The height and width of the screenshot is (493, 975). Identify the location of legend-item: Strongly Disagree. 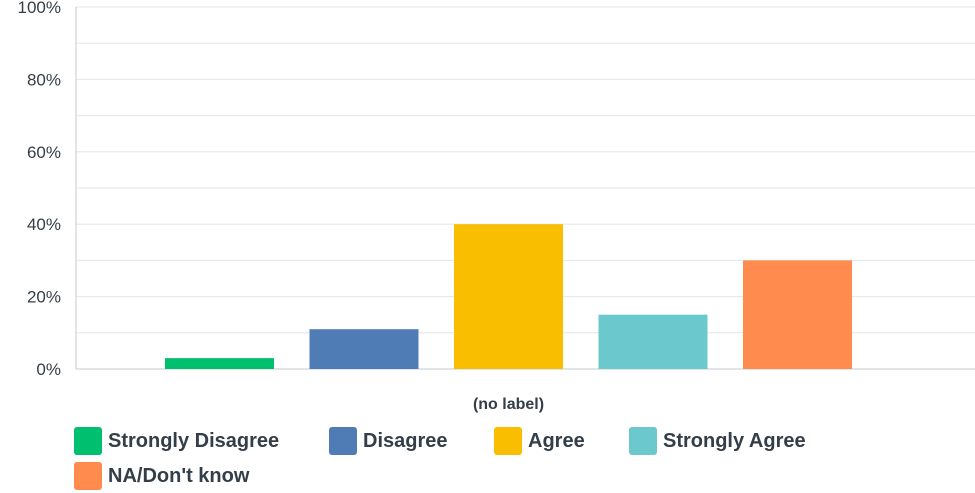
(176, 441).